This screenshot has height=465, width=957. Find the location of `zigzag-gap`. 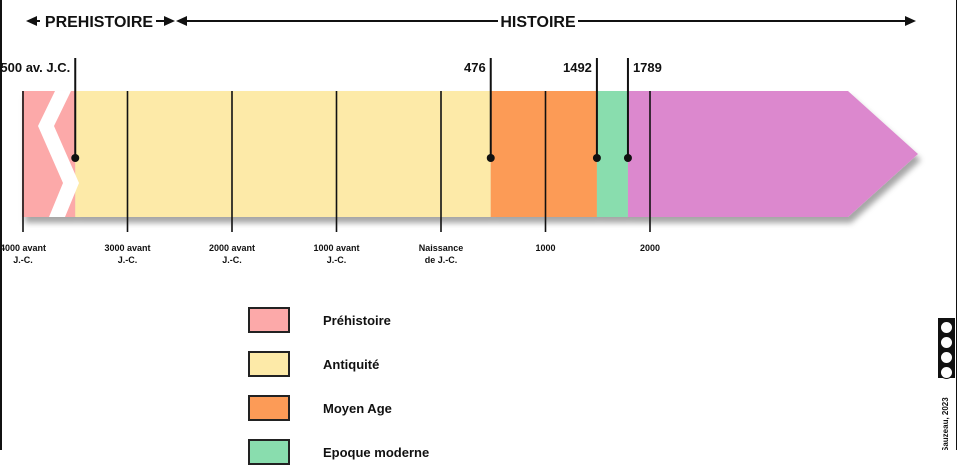

zigzag-gap is located at coordinates (58, 154).